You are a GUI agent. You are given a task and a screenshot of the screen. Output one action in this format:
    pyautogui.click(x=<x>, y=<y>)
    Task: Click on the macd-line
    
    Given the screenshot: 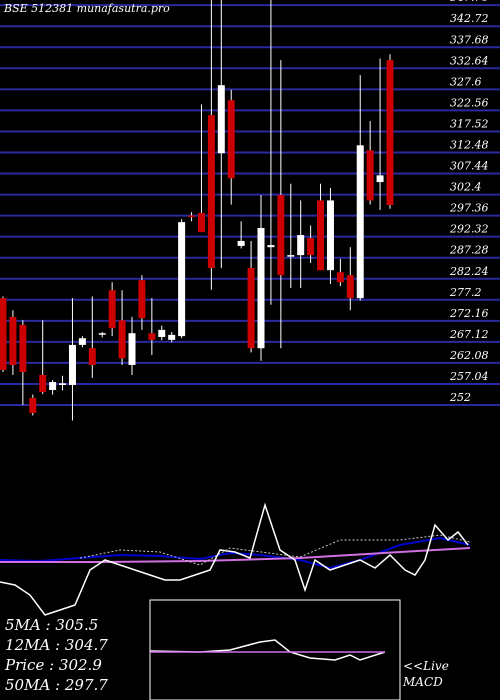 What is the action you would take?
    pyautogui.click(x=267, y=650)
    